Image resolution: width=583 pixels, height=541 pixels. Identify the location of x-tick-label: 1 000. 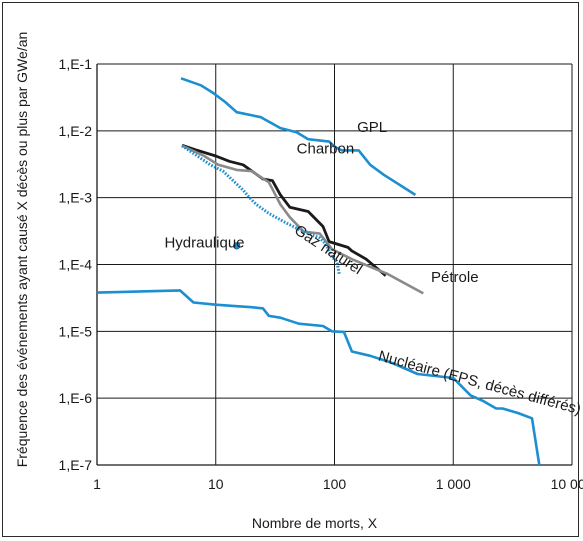
(453, 484).